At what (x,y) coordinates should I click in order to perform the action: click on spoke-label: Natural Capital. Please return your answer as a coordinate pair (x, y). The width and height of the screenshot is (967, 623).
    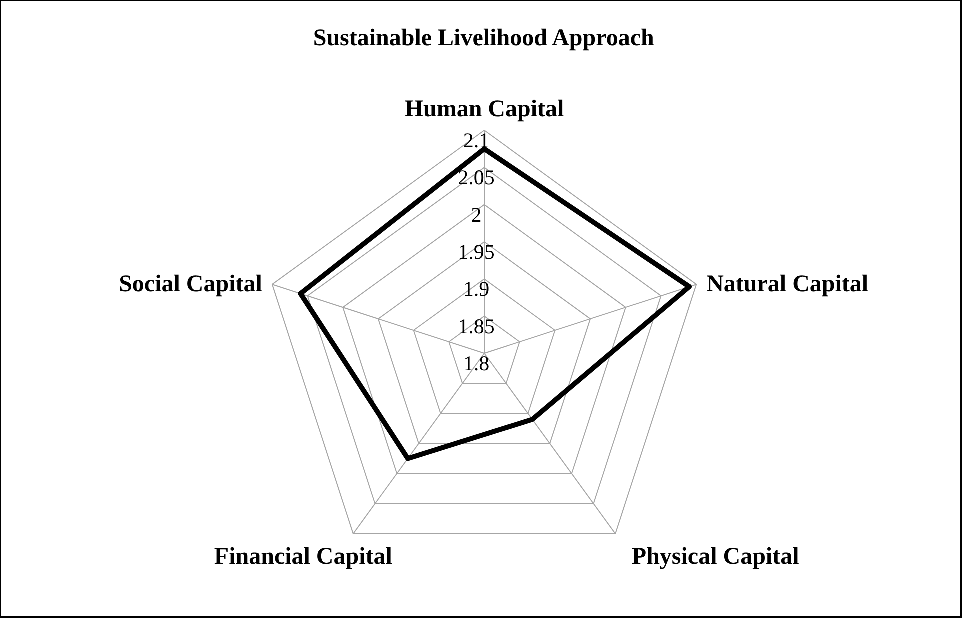
    Looking at the image, I should click on (787, 285).